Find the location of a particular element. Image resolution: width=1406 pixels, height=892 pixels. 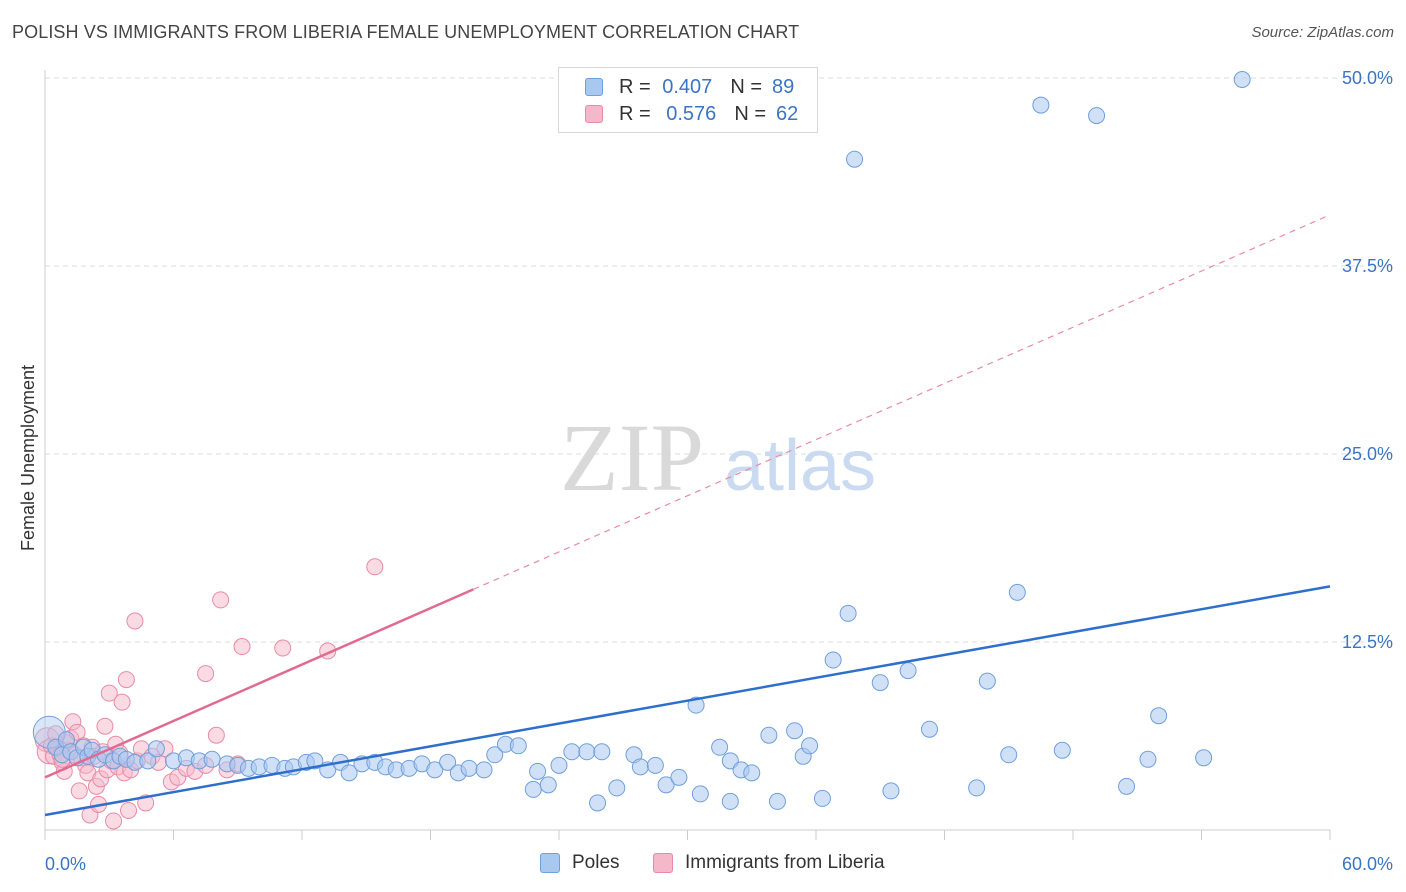

poles-swatch is located at coordinates (594, 87).